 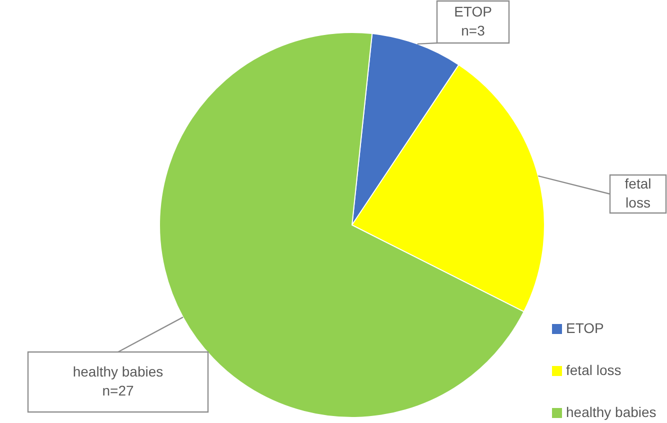 What do you see at coordinates (118, 371) in the screenshot?
I see `slice-label: healthy babies` at bounding box center [118, 371].